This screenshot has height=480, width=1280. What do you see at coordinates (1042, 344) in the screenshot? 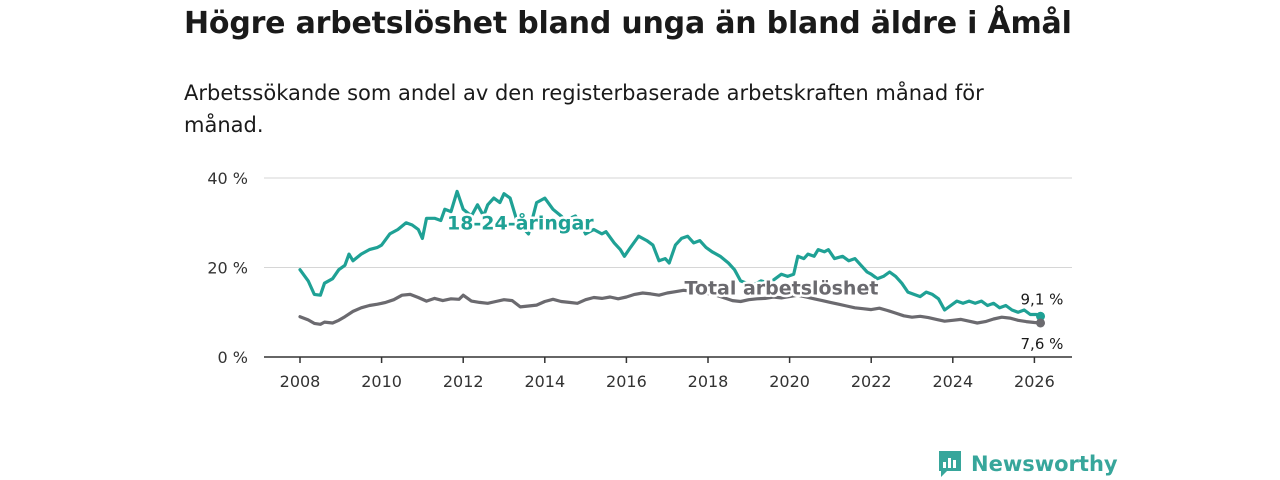
I see `end-value-label-total: 7,6 %` at bounding box center [1042, 344].